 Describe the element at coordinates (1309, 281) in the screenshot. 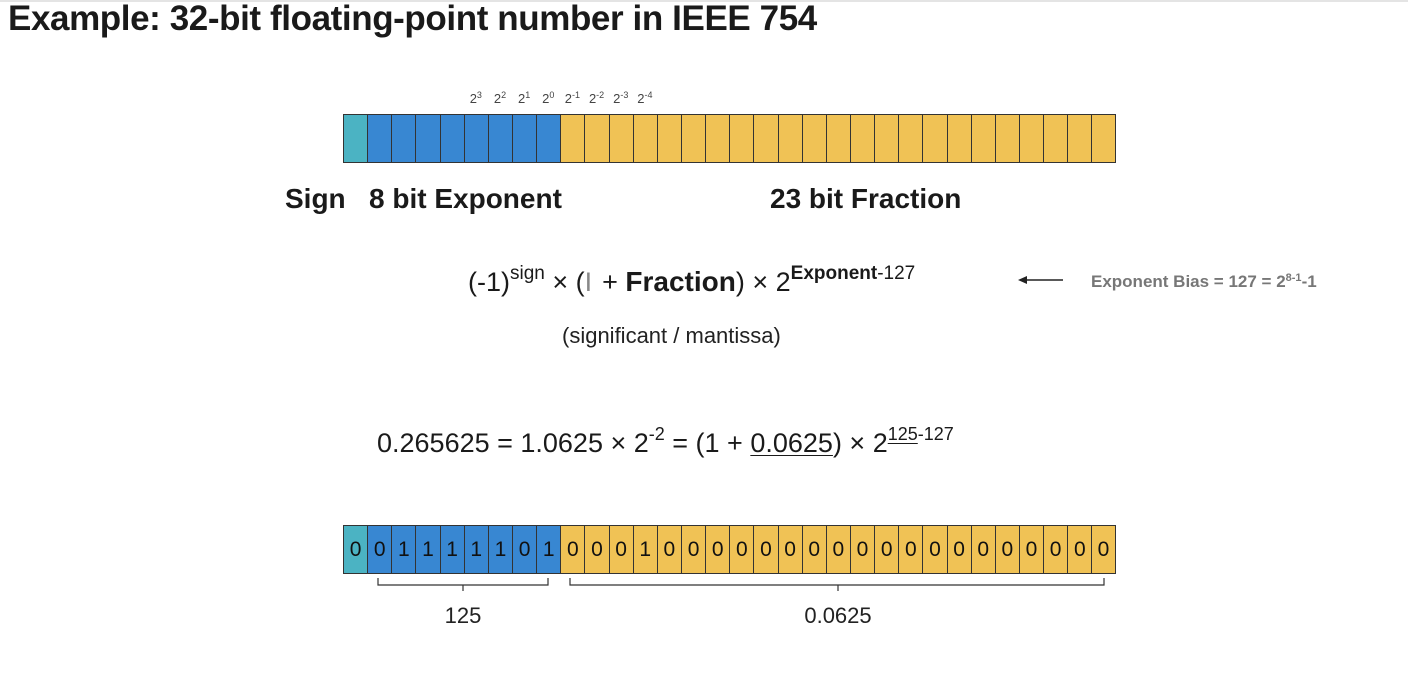

I see `bias-rest: -1` at that location.